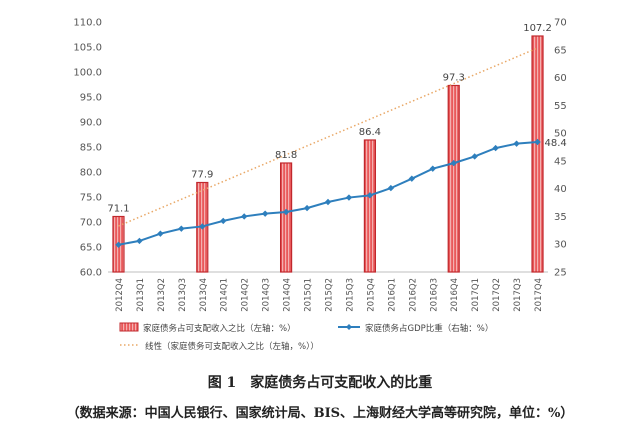  I want to click on x-tick-label: 2016Q2, so click(413, 295).